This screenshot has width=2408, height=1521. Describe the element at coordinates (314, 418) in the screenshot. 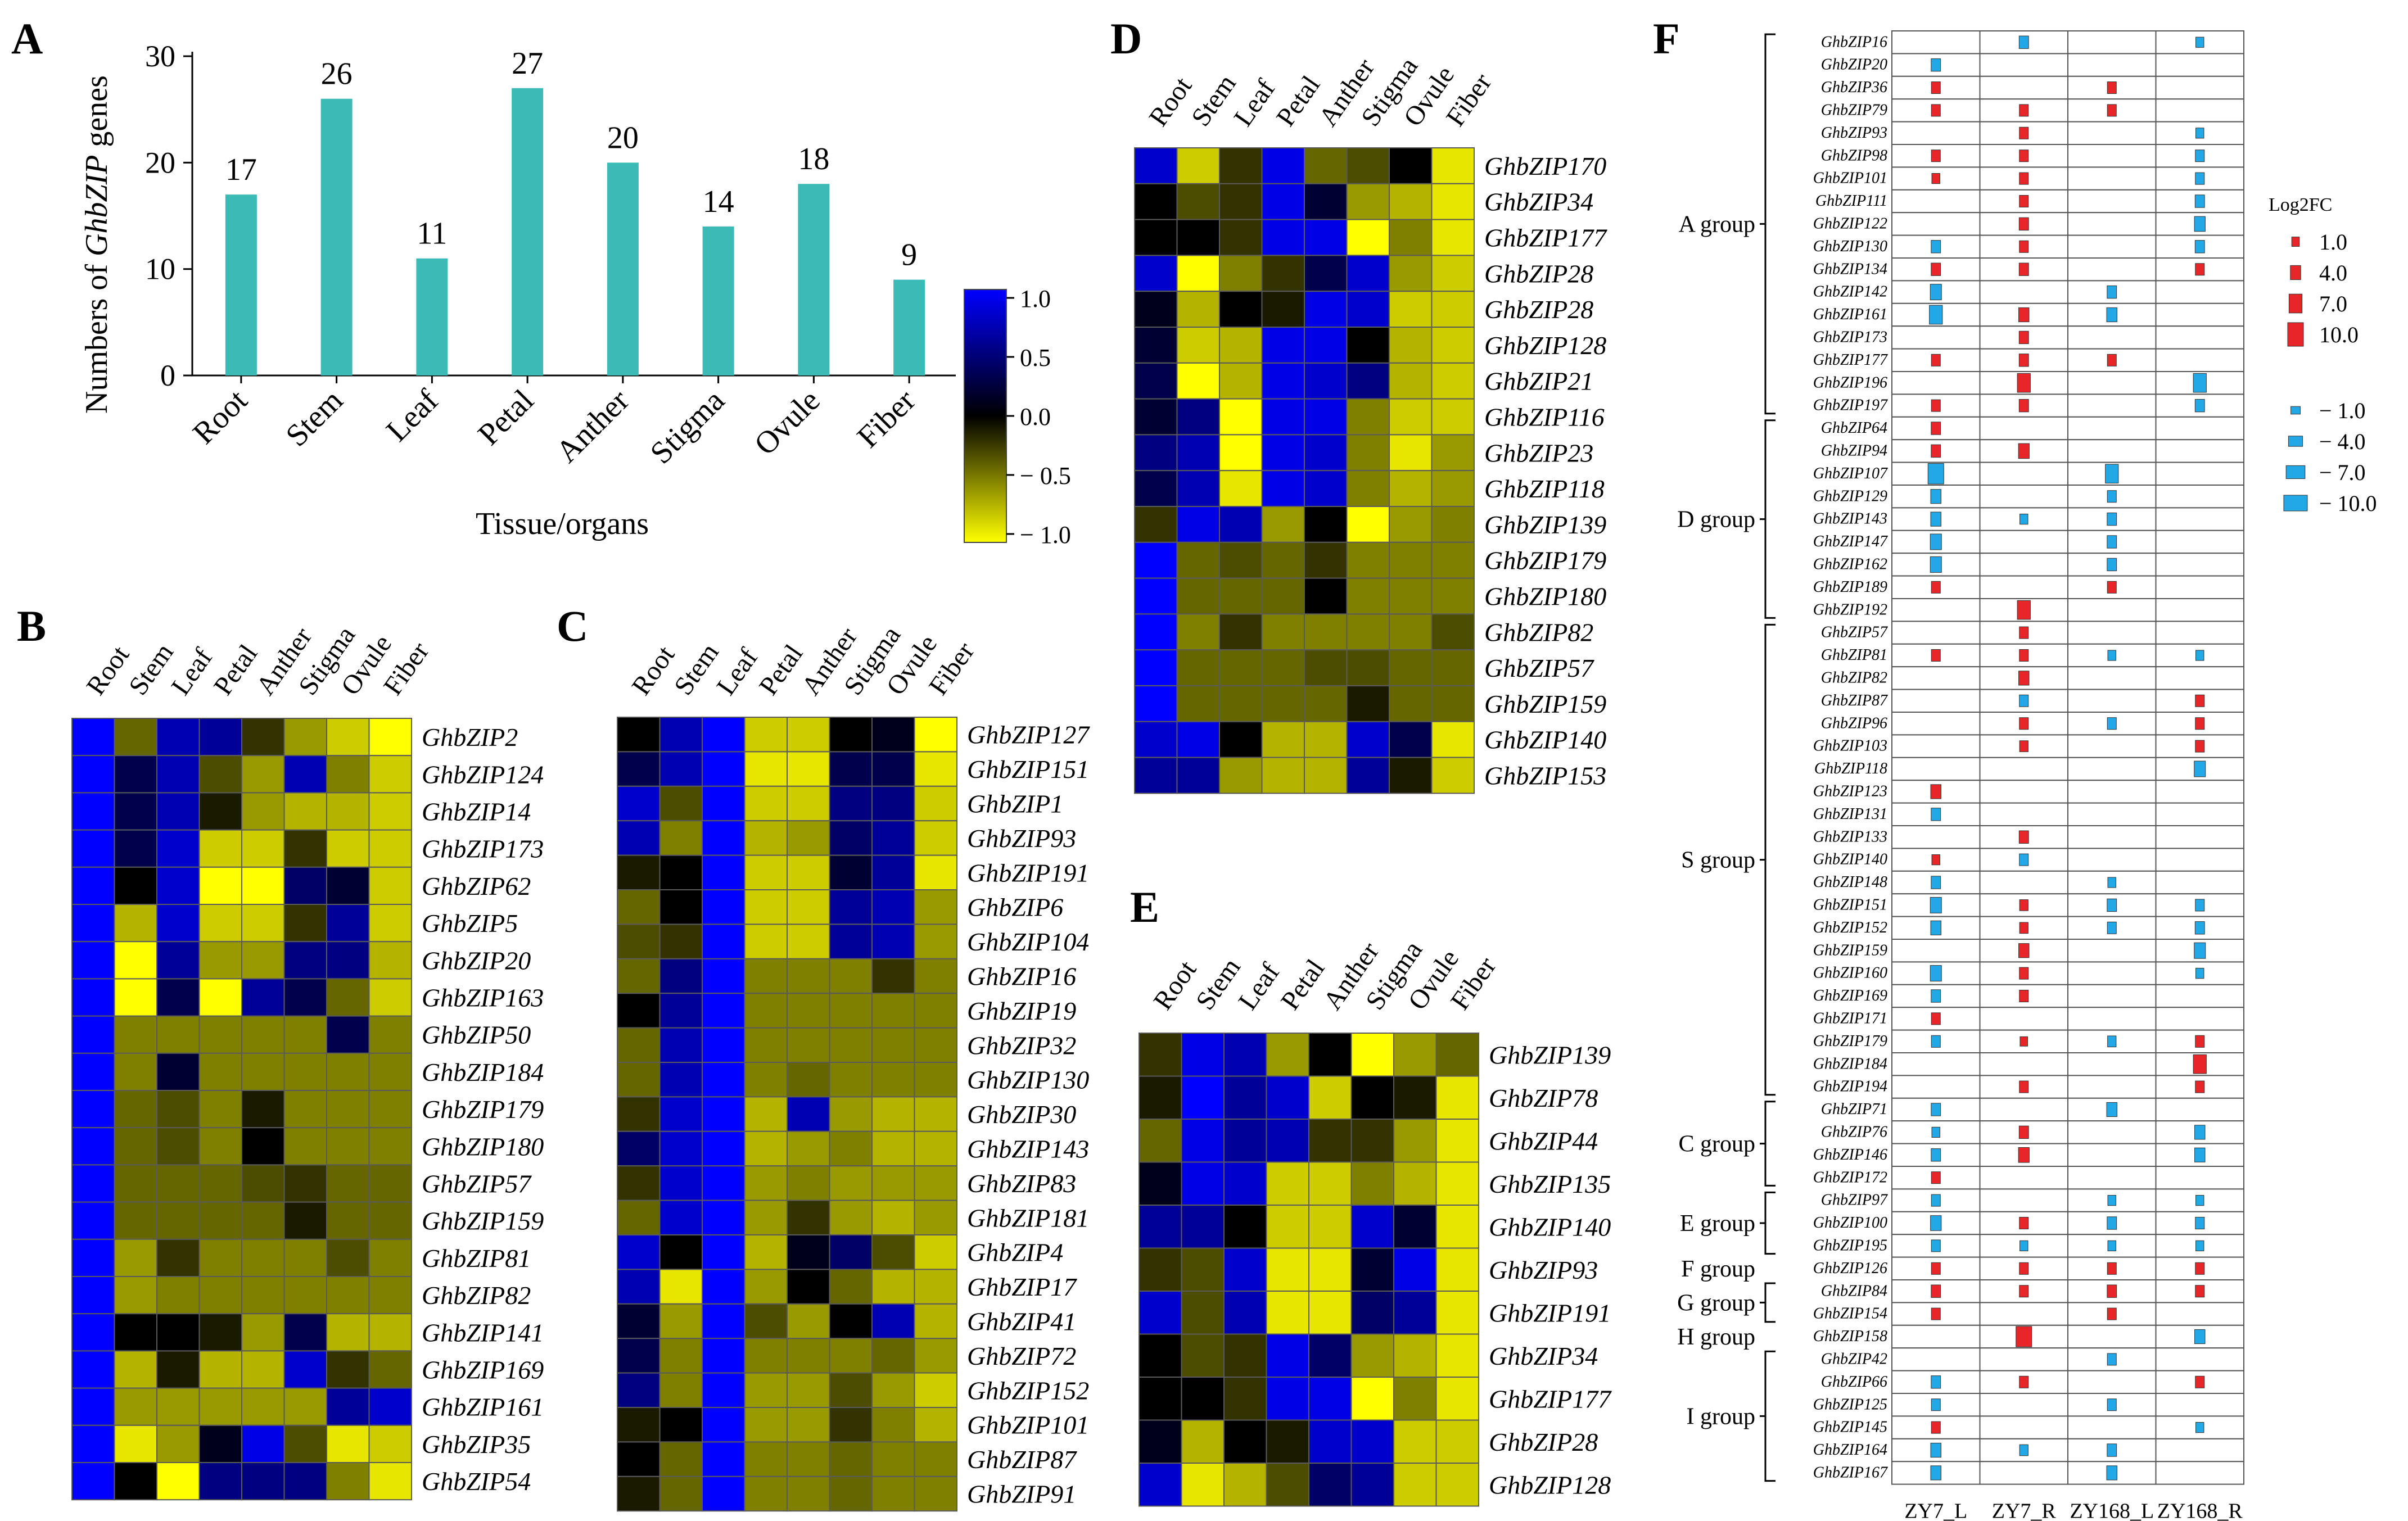

I see `bar-x-tick-label: Stem` at that location.